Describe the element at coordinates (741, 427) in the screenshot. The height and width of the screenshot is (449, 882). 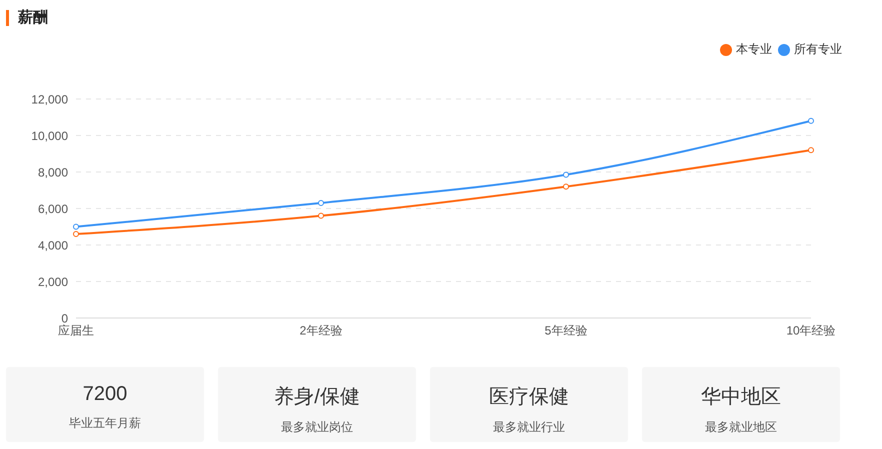
I see `text: 最多就业地区` at that location.